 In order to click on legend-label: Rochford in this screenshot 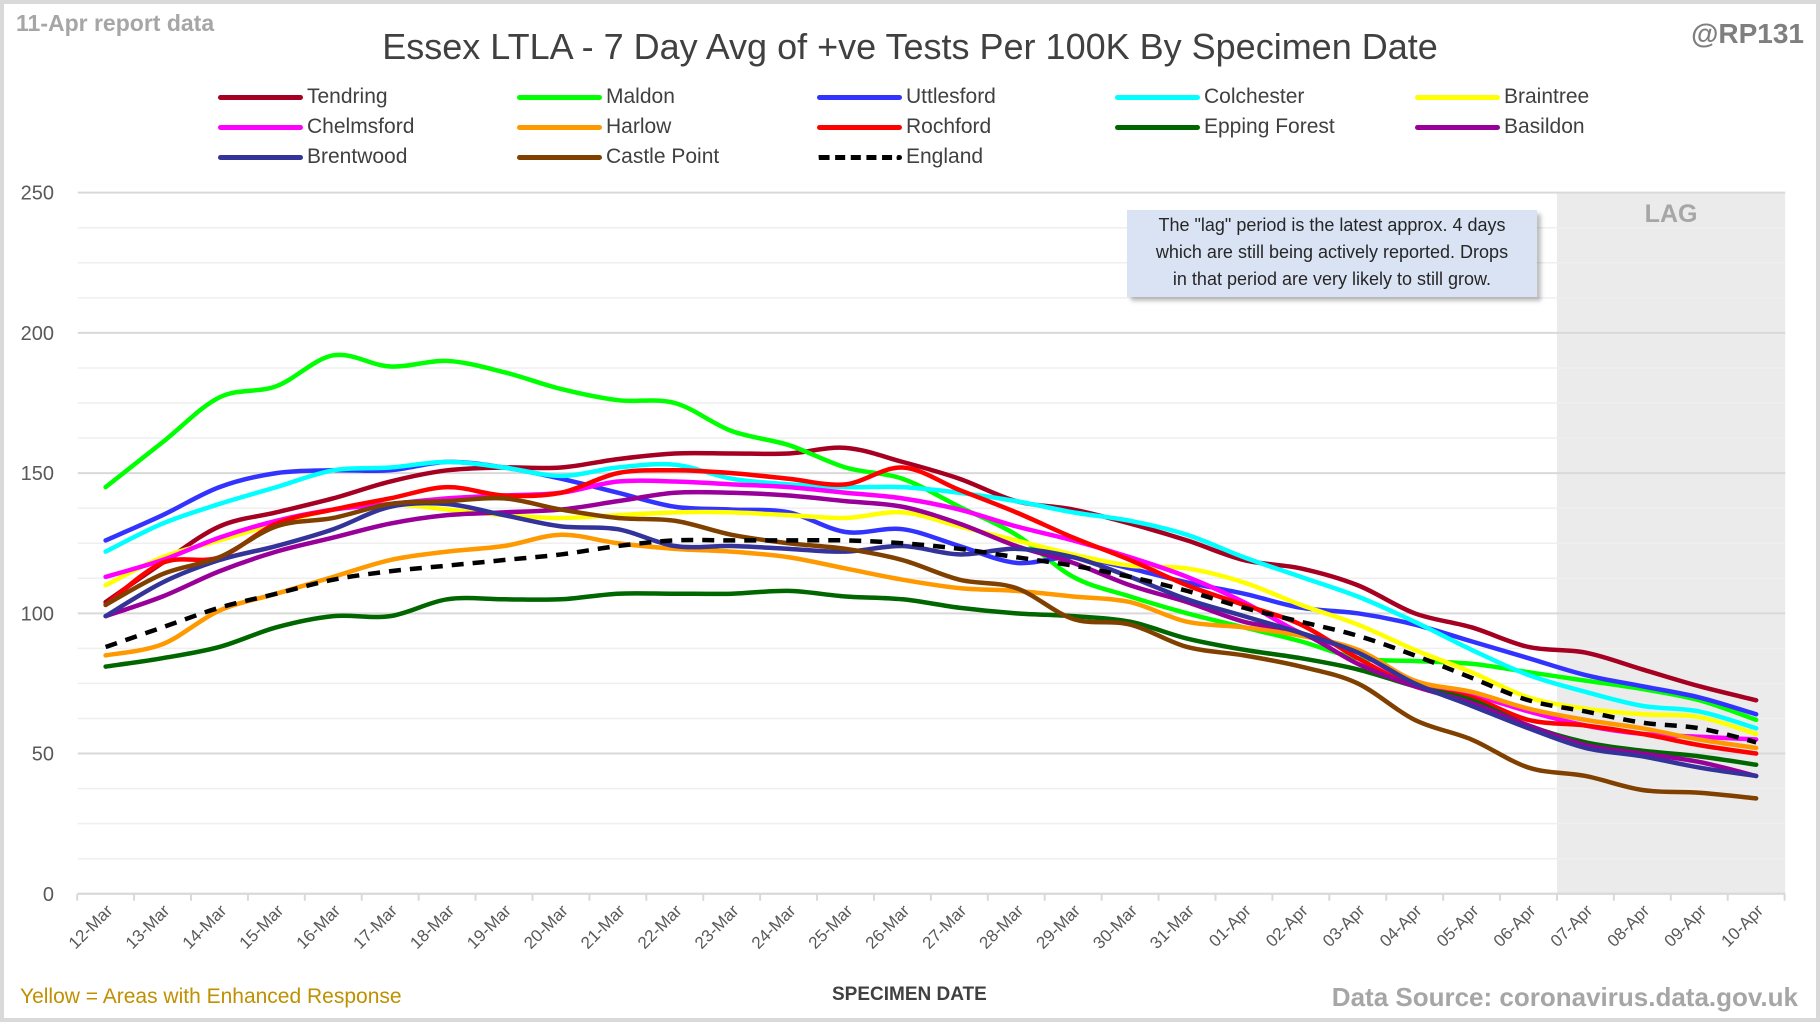, I will do `click(949, 126)`.